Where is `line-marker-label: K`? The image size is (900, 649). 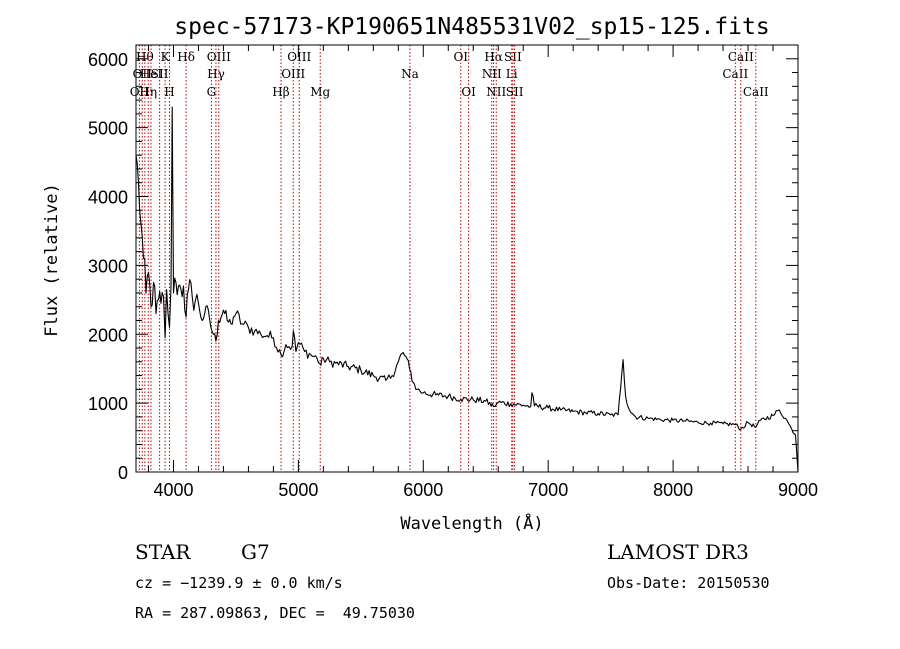 line-marker-label: K is located at coordinates (166, 57).